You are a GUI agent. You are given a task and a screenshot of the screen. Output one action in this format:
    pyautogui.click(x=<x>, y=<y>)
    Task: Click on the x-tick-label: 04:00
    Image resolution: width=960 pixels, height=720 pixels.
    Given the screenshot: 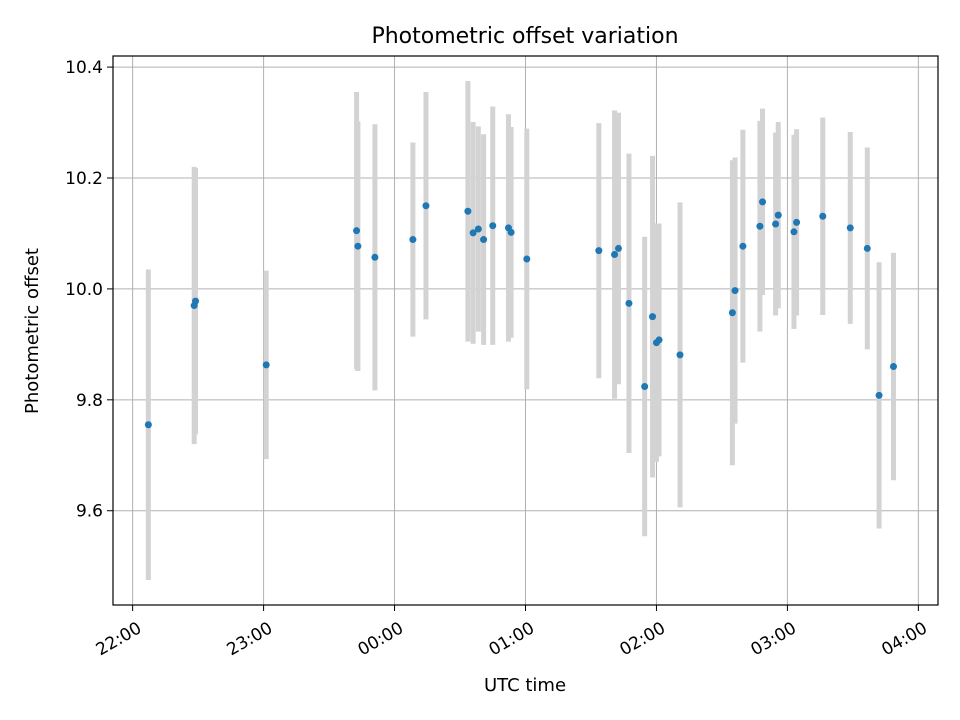 What is the action you would take?
    pyautogui.click(x=904, y=639)
    